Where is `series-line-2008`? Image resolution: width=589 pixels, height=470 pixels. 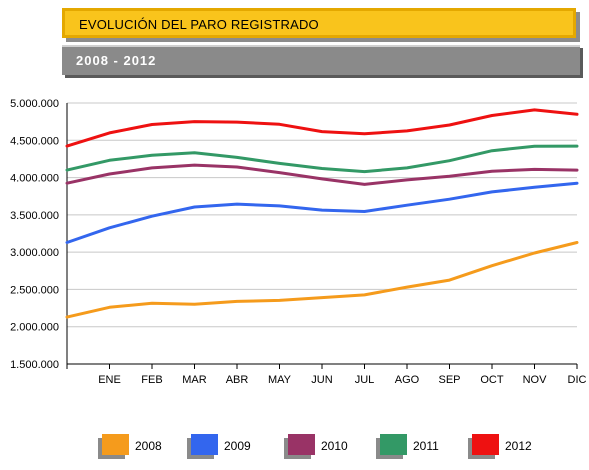
series-line-2008 is located at coordinates (322, 280).